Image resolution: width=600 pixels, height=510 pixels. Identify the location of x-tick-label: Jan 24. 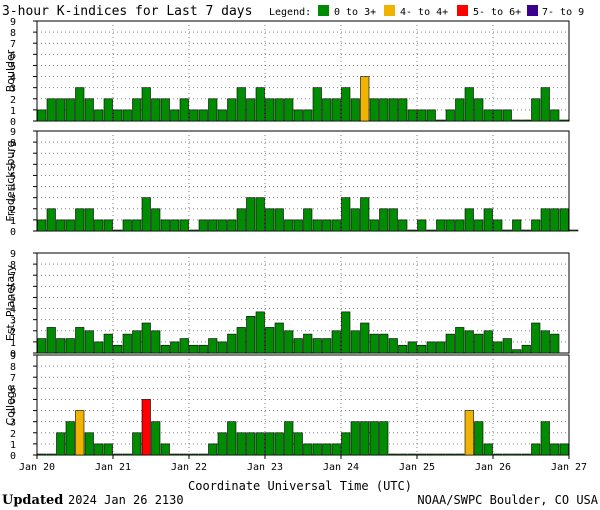
(341, 467).